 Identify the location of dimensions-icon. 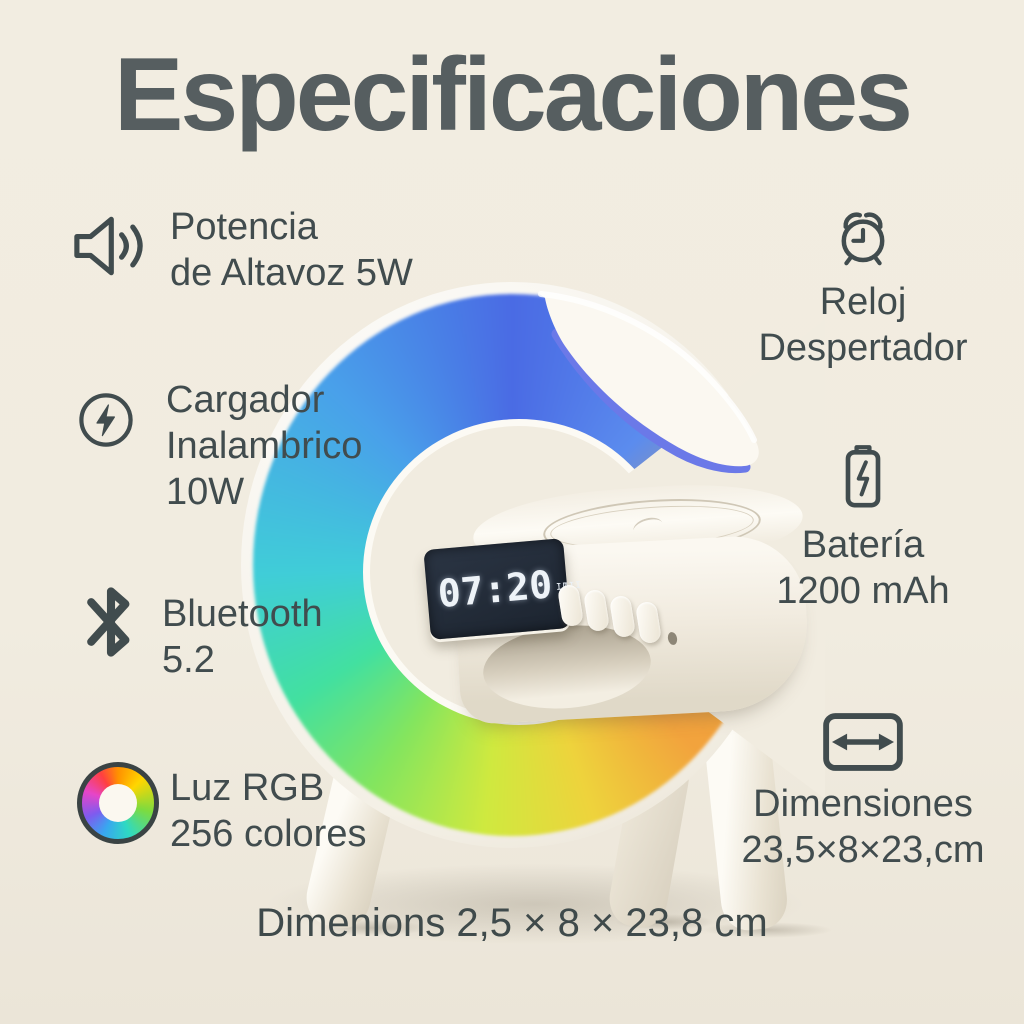
(863, 742).